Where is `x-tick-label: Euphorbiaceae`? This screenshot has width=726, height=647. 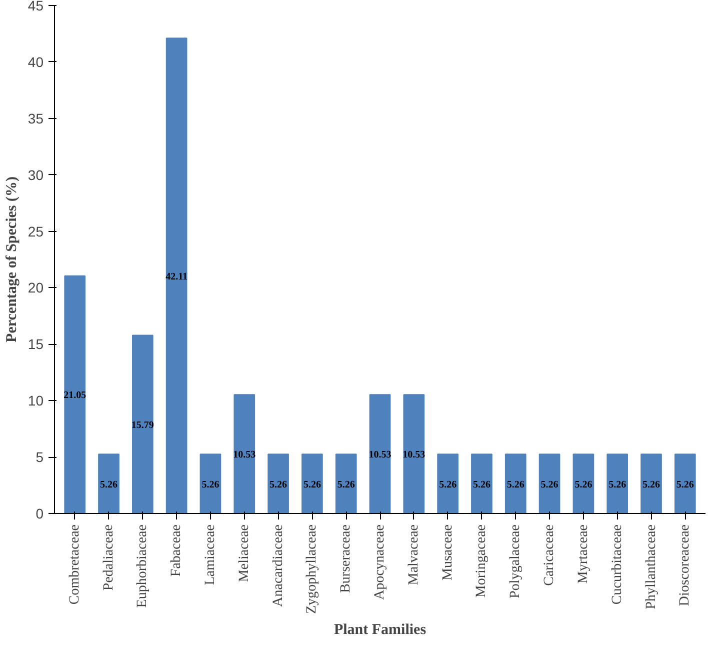
x-tick-label: Euphorbiaceae is located at coordinates (142, 566).